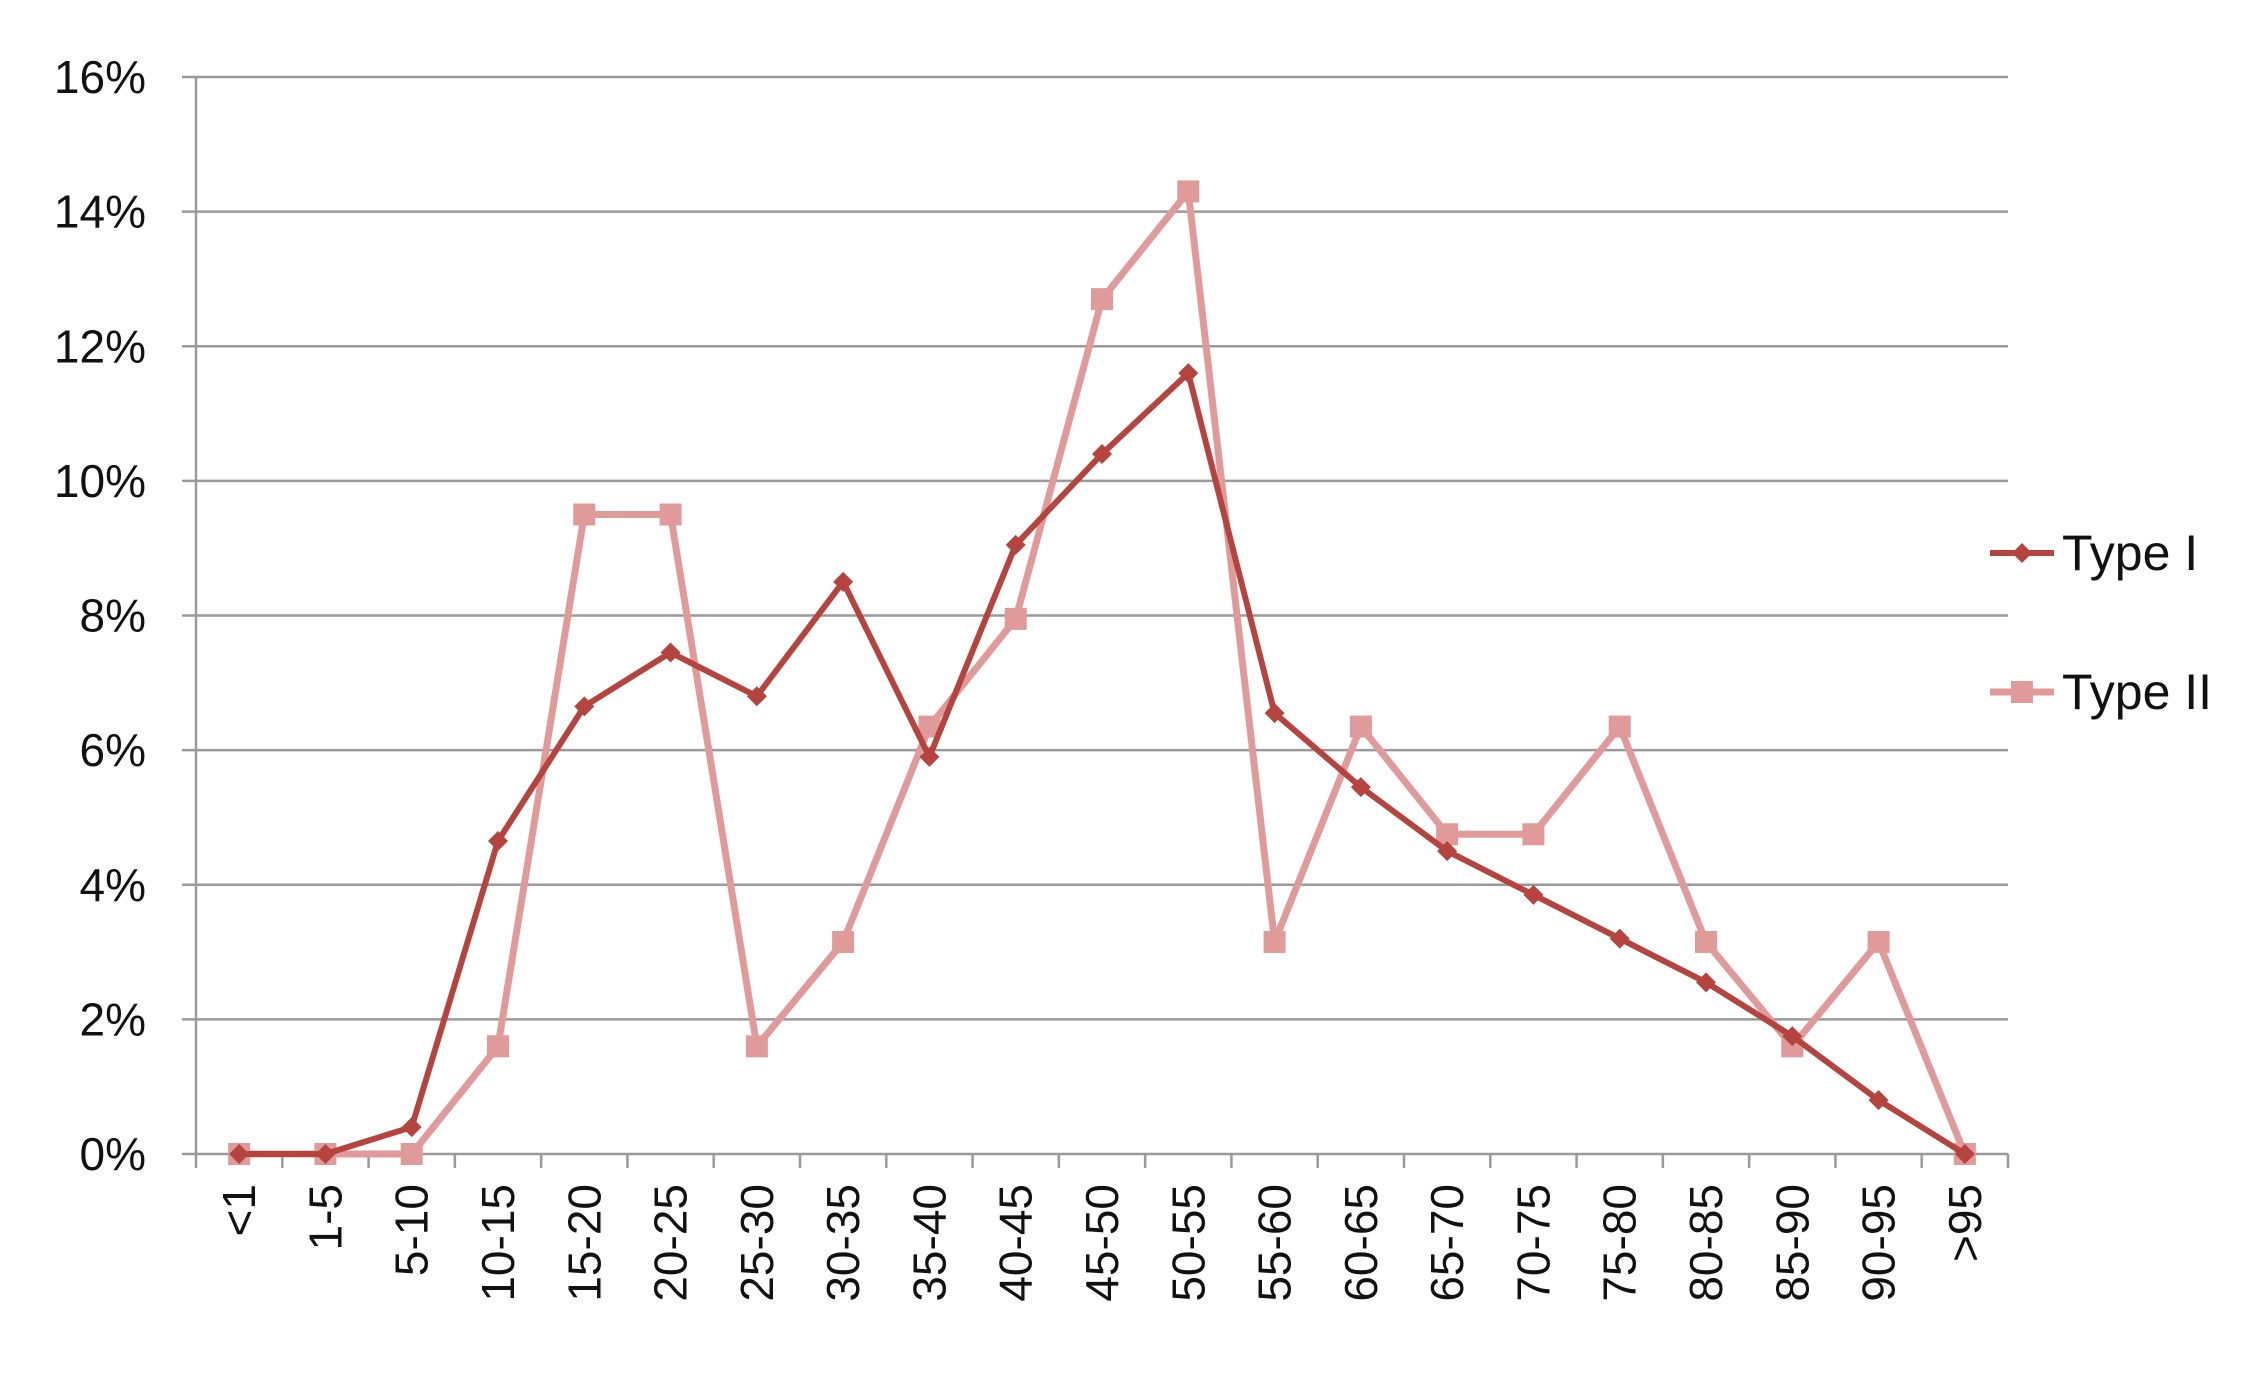 This screenshot has height=1379, width=2262. What do you see at coordinates (100, 77) in the screenshot?
I see `y-tick-label: 16%` at bounding box center [100, 77].